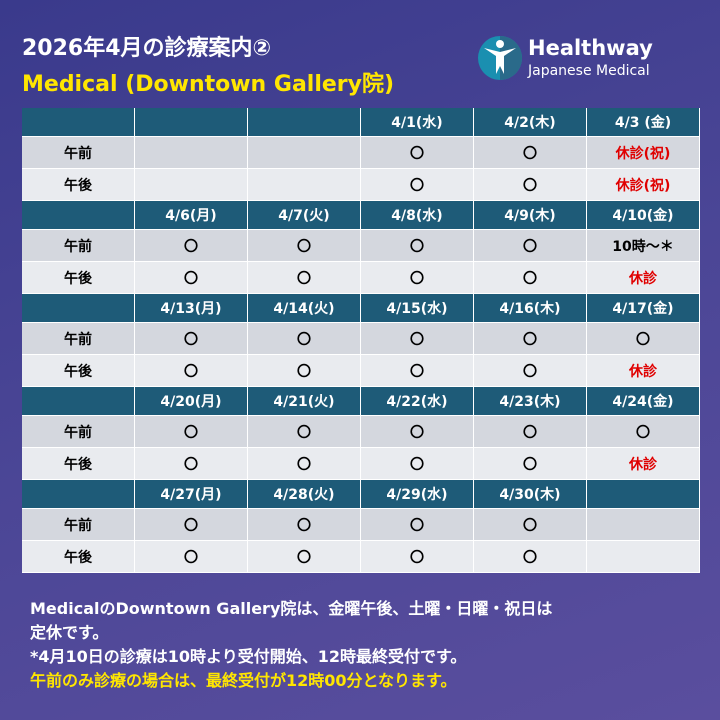 The image size is (720, 720). What do you see at coordinates (417, 308) in the screenshot?
I see `table-cell: 4/15(水)` at bounding box center [417, 308].